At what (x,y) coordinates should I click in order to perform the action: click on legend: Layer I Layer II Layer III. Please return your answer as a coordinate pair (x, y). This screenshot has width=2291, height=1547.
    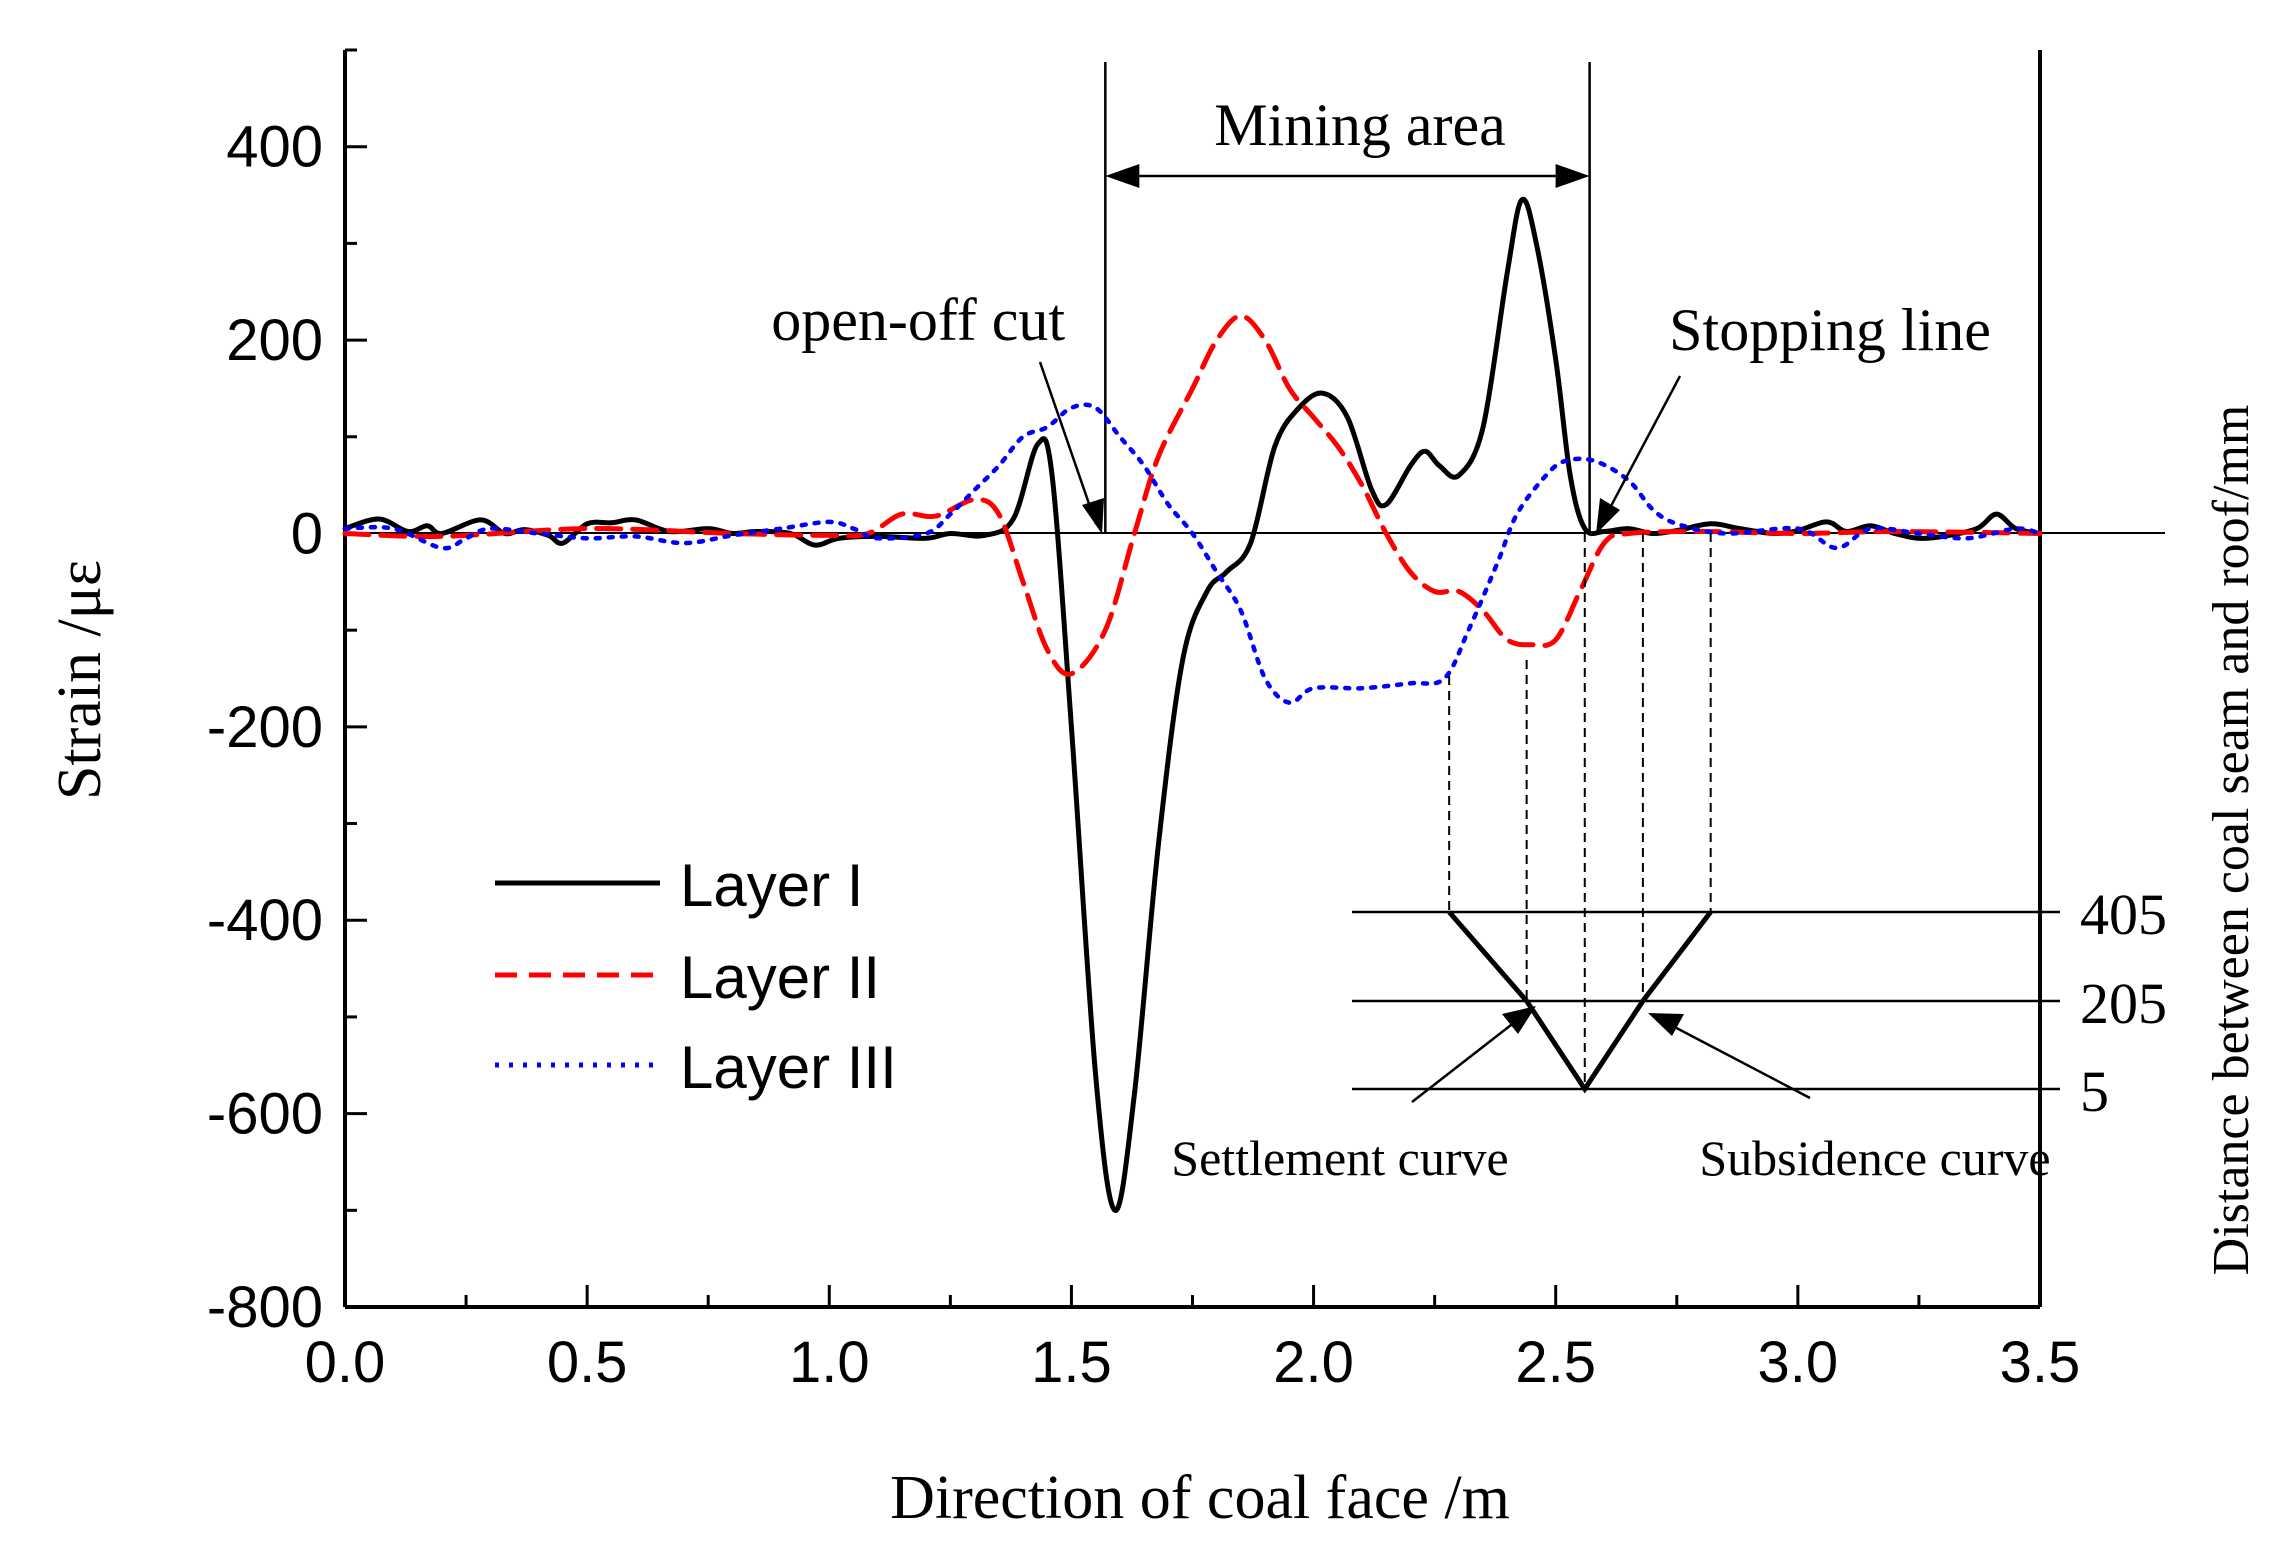
    Looking at the image, I should click on (696, 976).